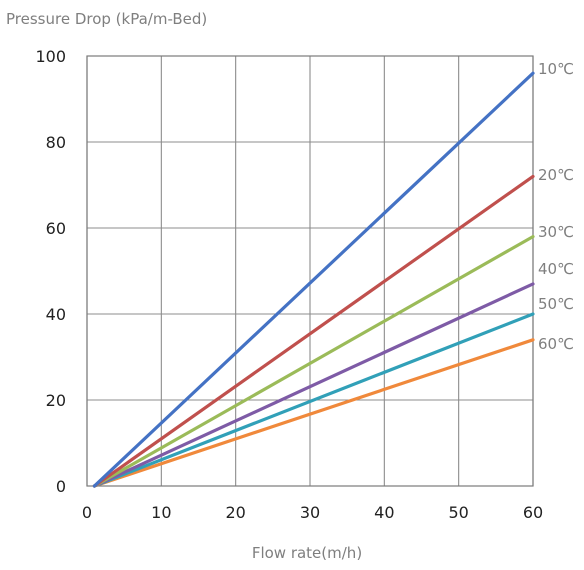  Describe the element at coordinates (533, 512) in the screenshot. I see `x-tick-label: 60` at that location.